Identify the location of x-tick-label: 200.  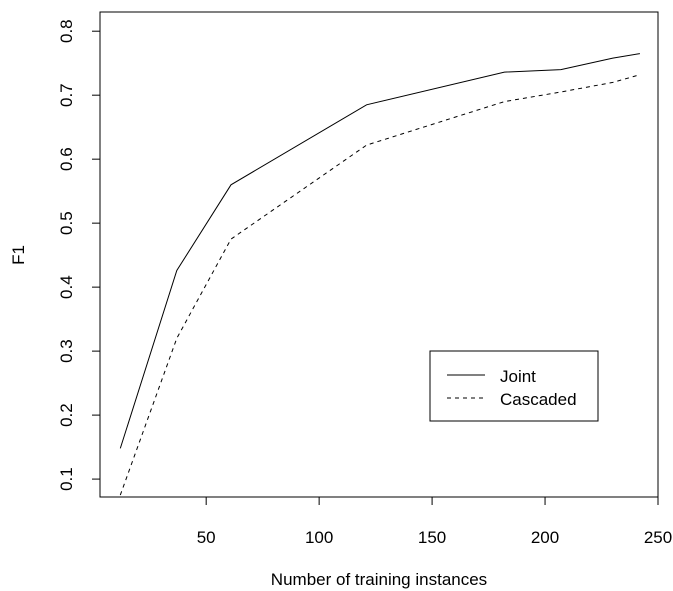
(545, 537).